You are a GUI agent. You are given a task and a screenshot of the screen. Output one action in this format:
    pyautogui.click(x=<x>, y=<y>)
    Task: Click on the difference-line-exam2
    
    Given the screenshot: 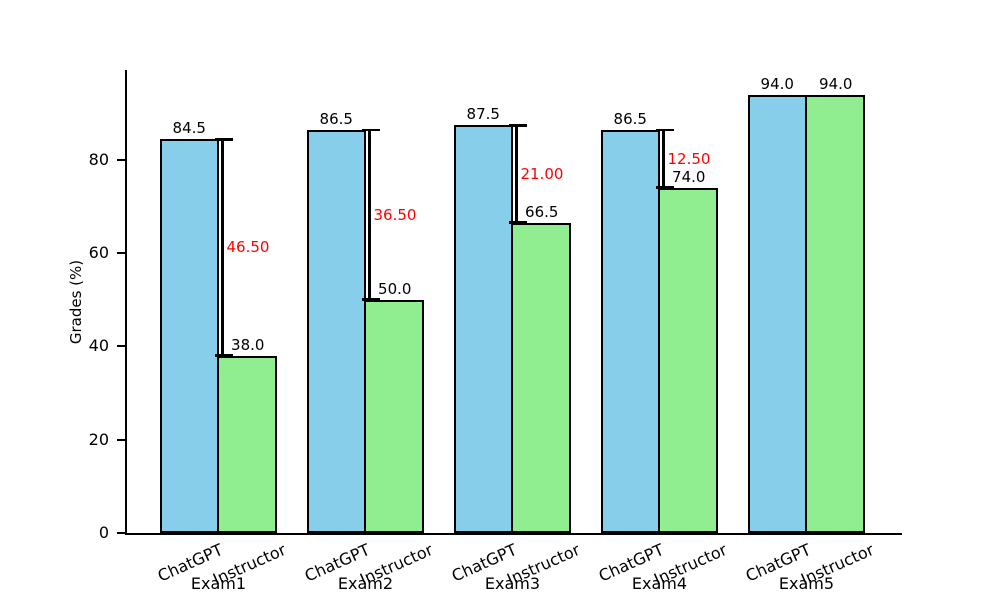 What is the action you would take?
    pyautogui.click(x=369, y=214)
    